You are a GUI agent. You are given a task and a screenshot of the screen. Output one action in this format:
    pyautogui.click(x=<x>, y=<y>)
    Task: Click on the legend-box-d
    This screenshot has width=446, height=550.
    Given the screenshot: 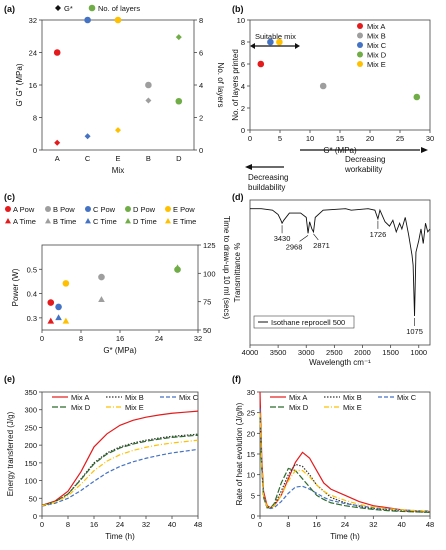 What is the action you would take?
    pyautogui.click(x=304, y=322)
    